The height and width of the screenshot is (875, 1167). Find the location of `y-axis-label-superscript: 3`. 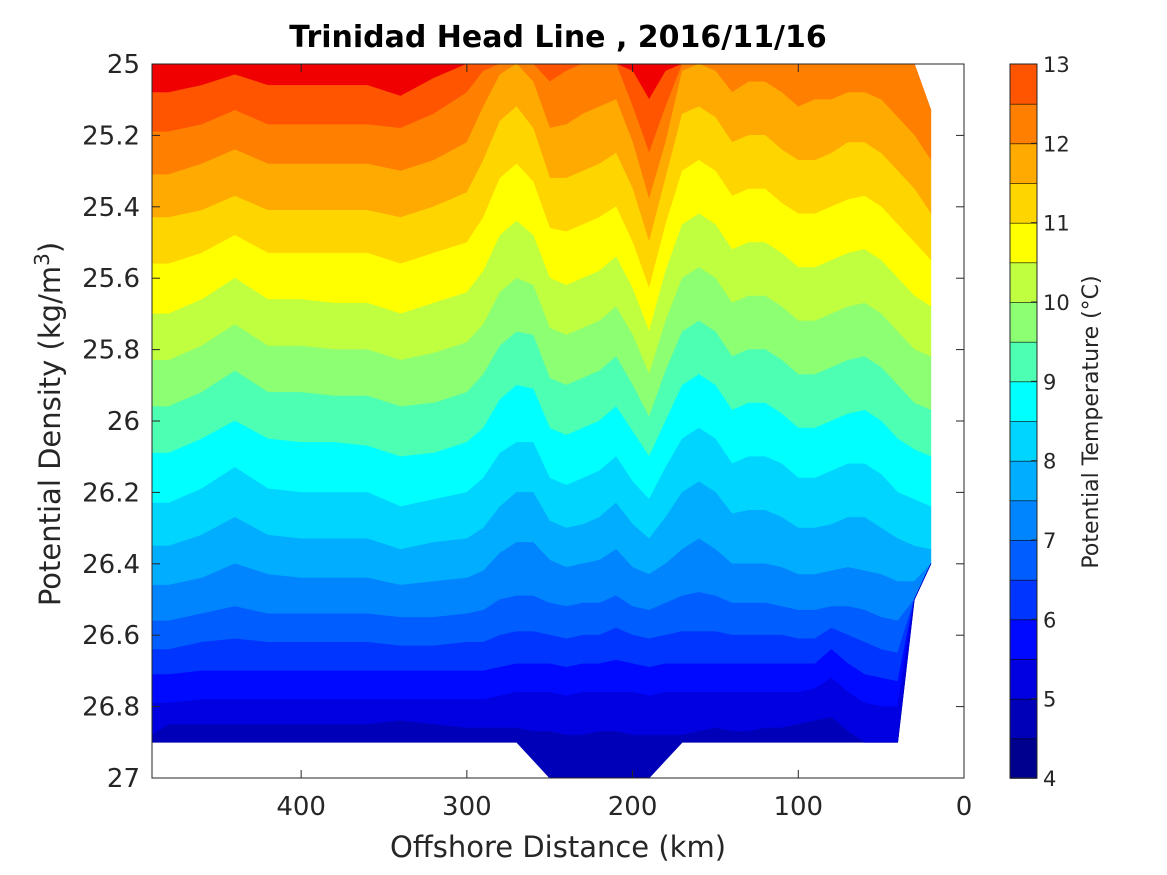

y-axis-label-superscript: 3 is located at coordinates (42, 259).